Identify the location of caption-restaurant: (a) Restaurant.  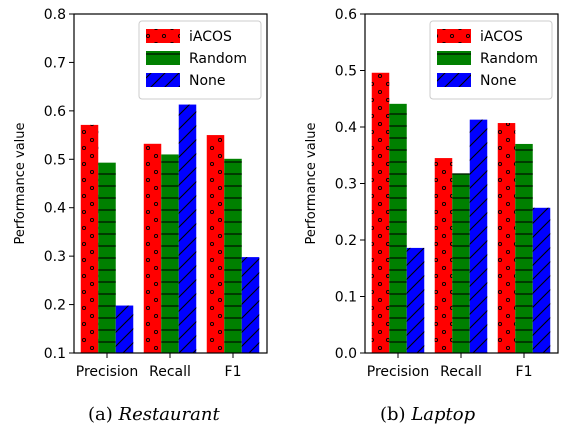
(154, 414).